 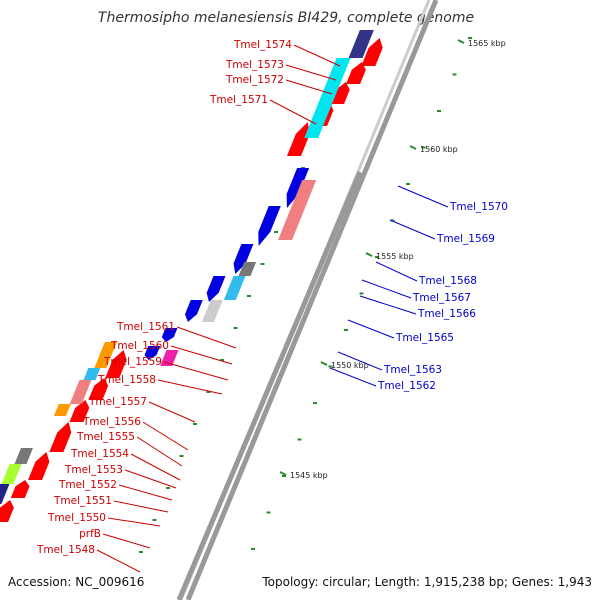 I want to click on gene-block-light-gray, so click(x=212, y=311).